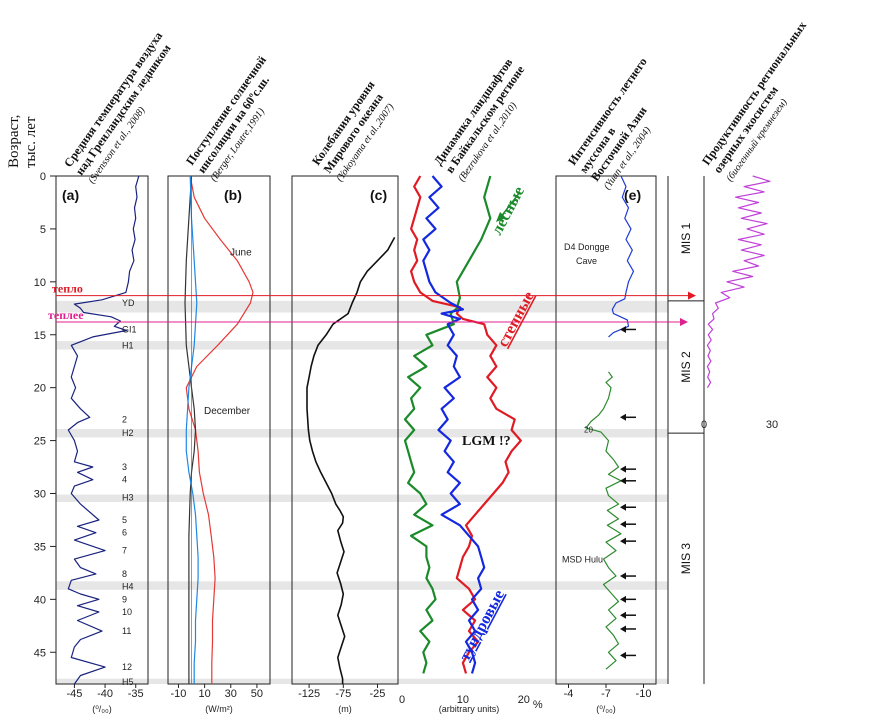 Image resolution: width=876 pixels, height=724 pixels. Describe the element at coordinates (486, 441) in the screenshot. I see `panel-d-annotation-lgm: LGM !?` at that location.